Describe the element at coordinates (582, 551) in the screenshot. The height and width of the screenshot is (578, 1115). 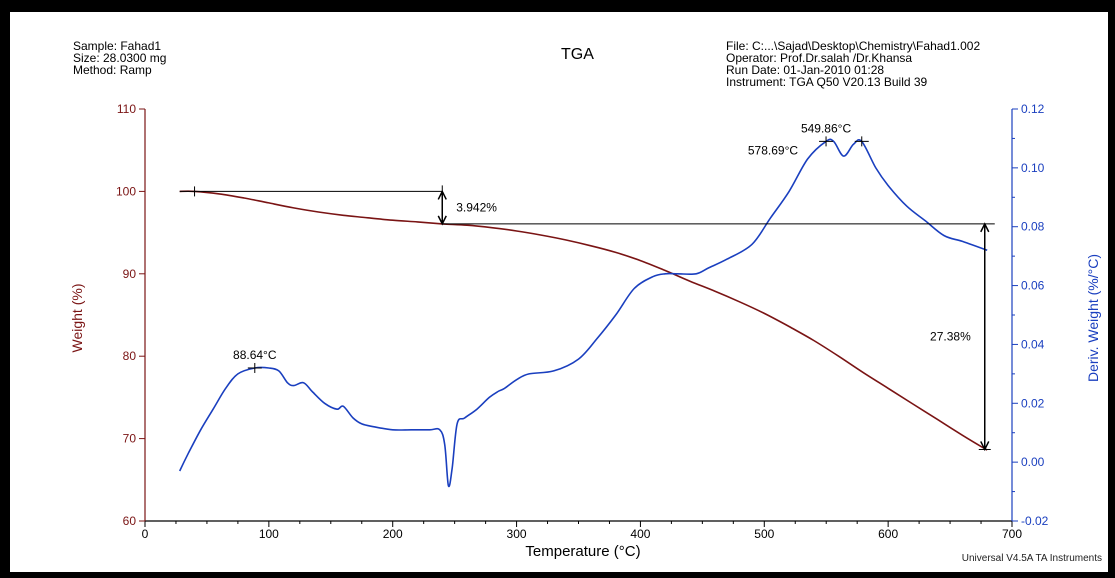
I see `x-axis-label: Temperature (°C)` at that location.